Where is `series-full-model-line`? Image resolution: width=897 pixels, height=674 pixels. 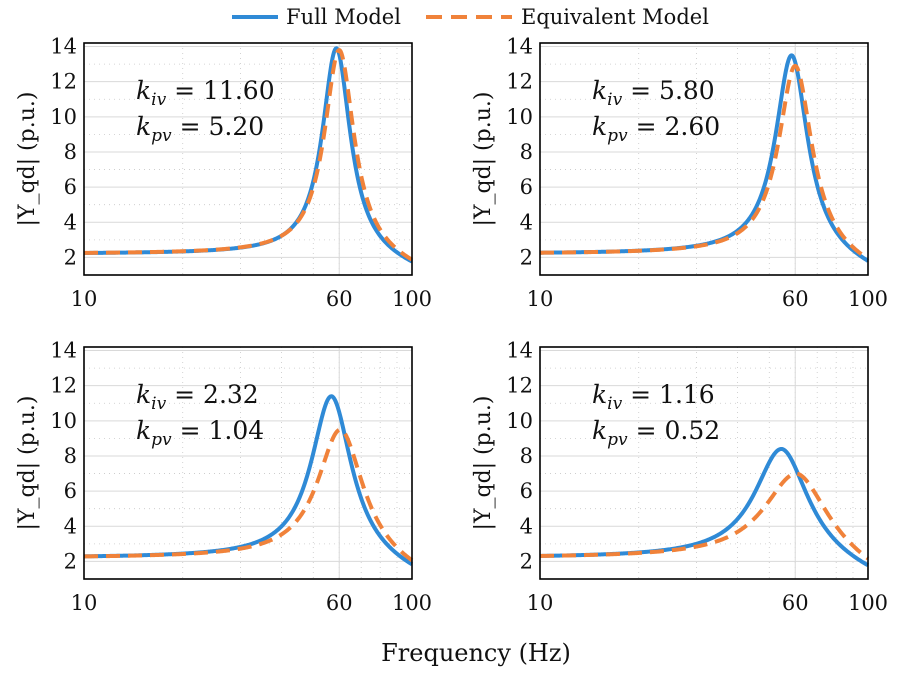 series-full-model-line is located at coordinates (704, 507).